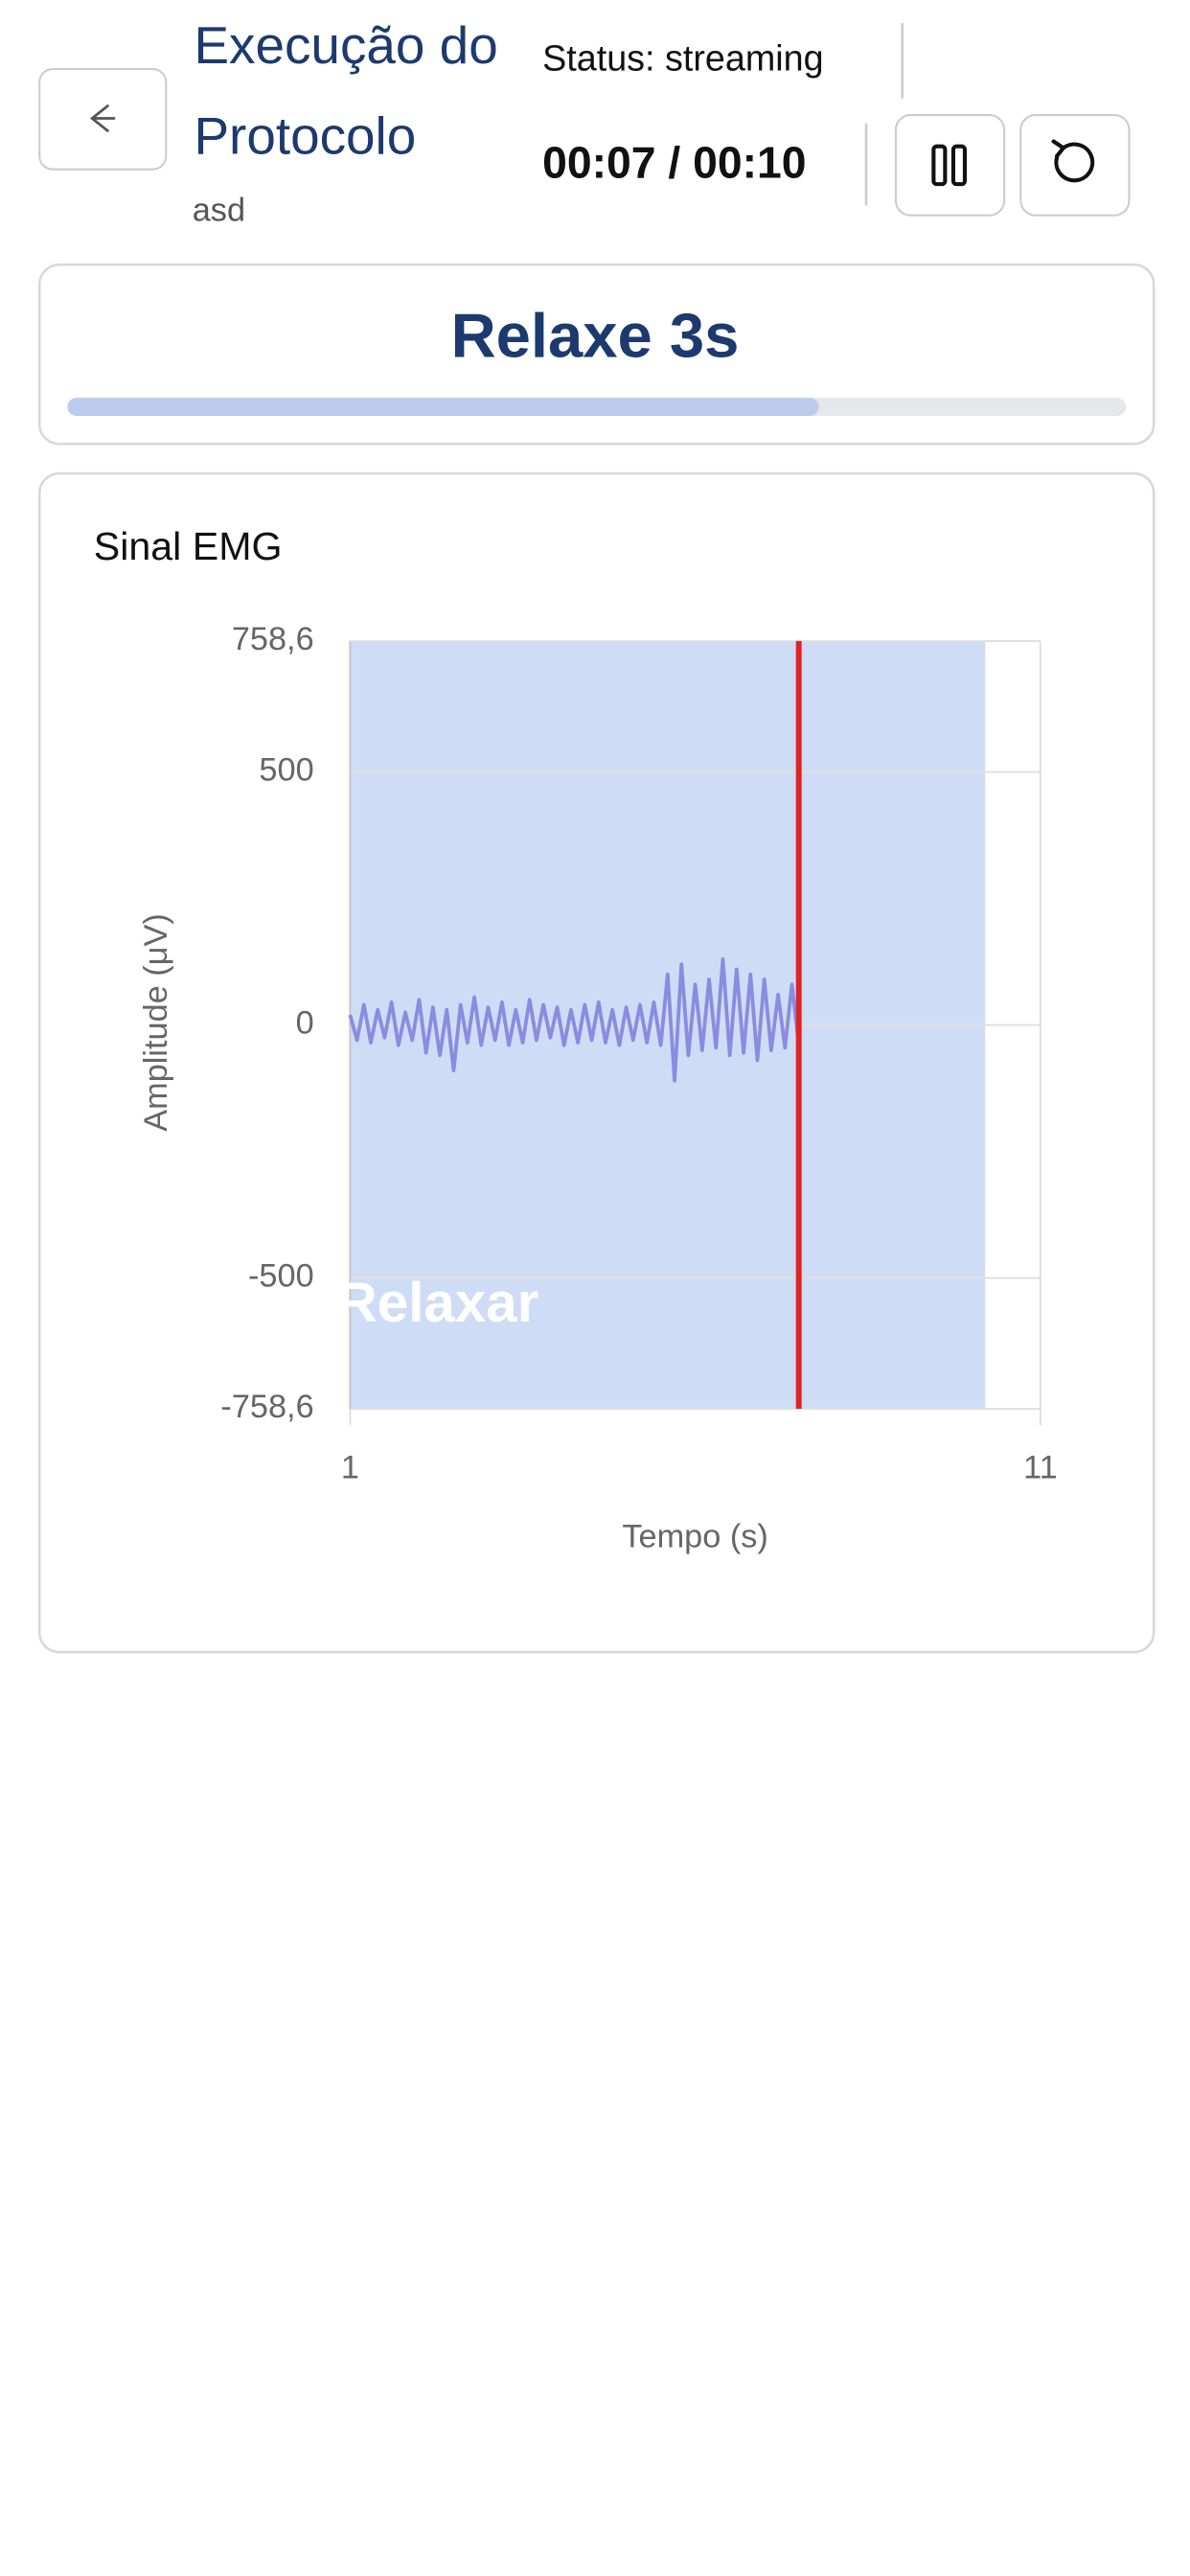 The image size is (1190, 2576). What do you see at coordinates (683, 57) in the screenshot?
I see `status: Status: streaming` at bounding box center [683, 57].